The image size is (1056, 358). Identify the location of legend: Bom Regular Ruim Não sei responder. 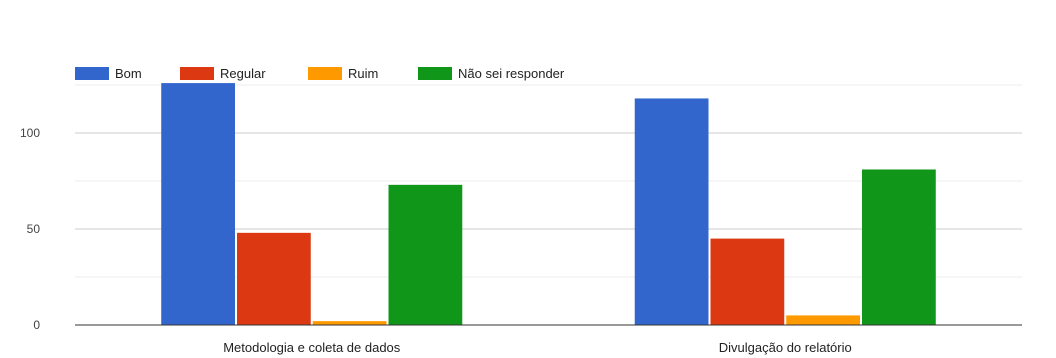
(320, 73).